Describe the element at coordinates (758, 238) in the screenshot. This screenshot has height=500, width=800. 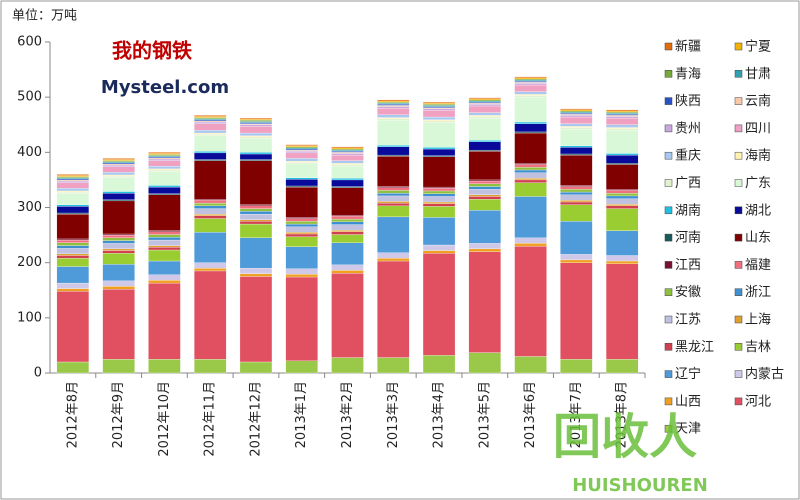
I see `legend-label: 山东` at that location.